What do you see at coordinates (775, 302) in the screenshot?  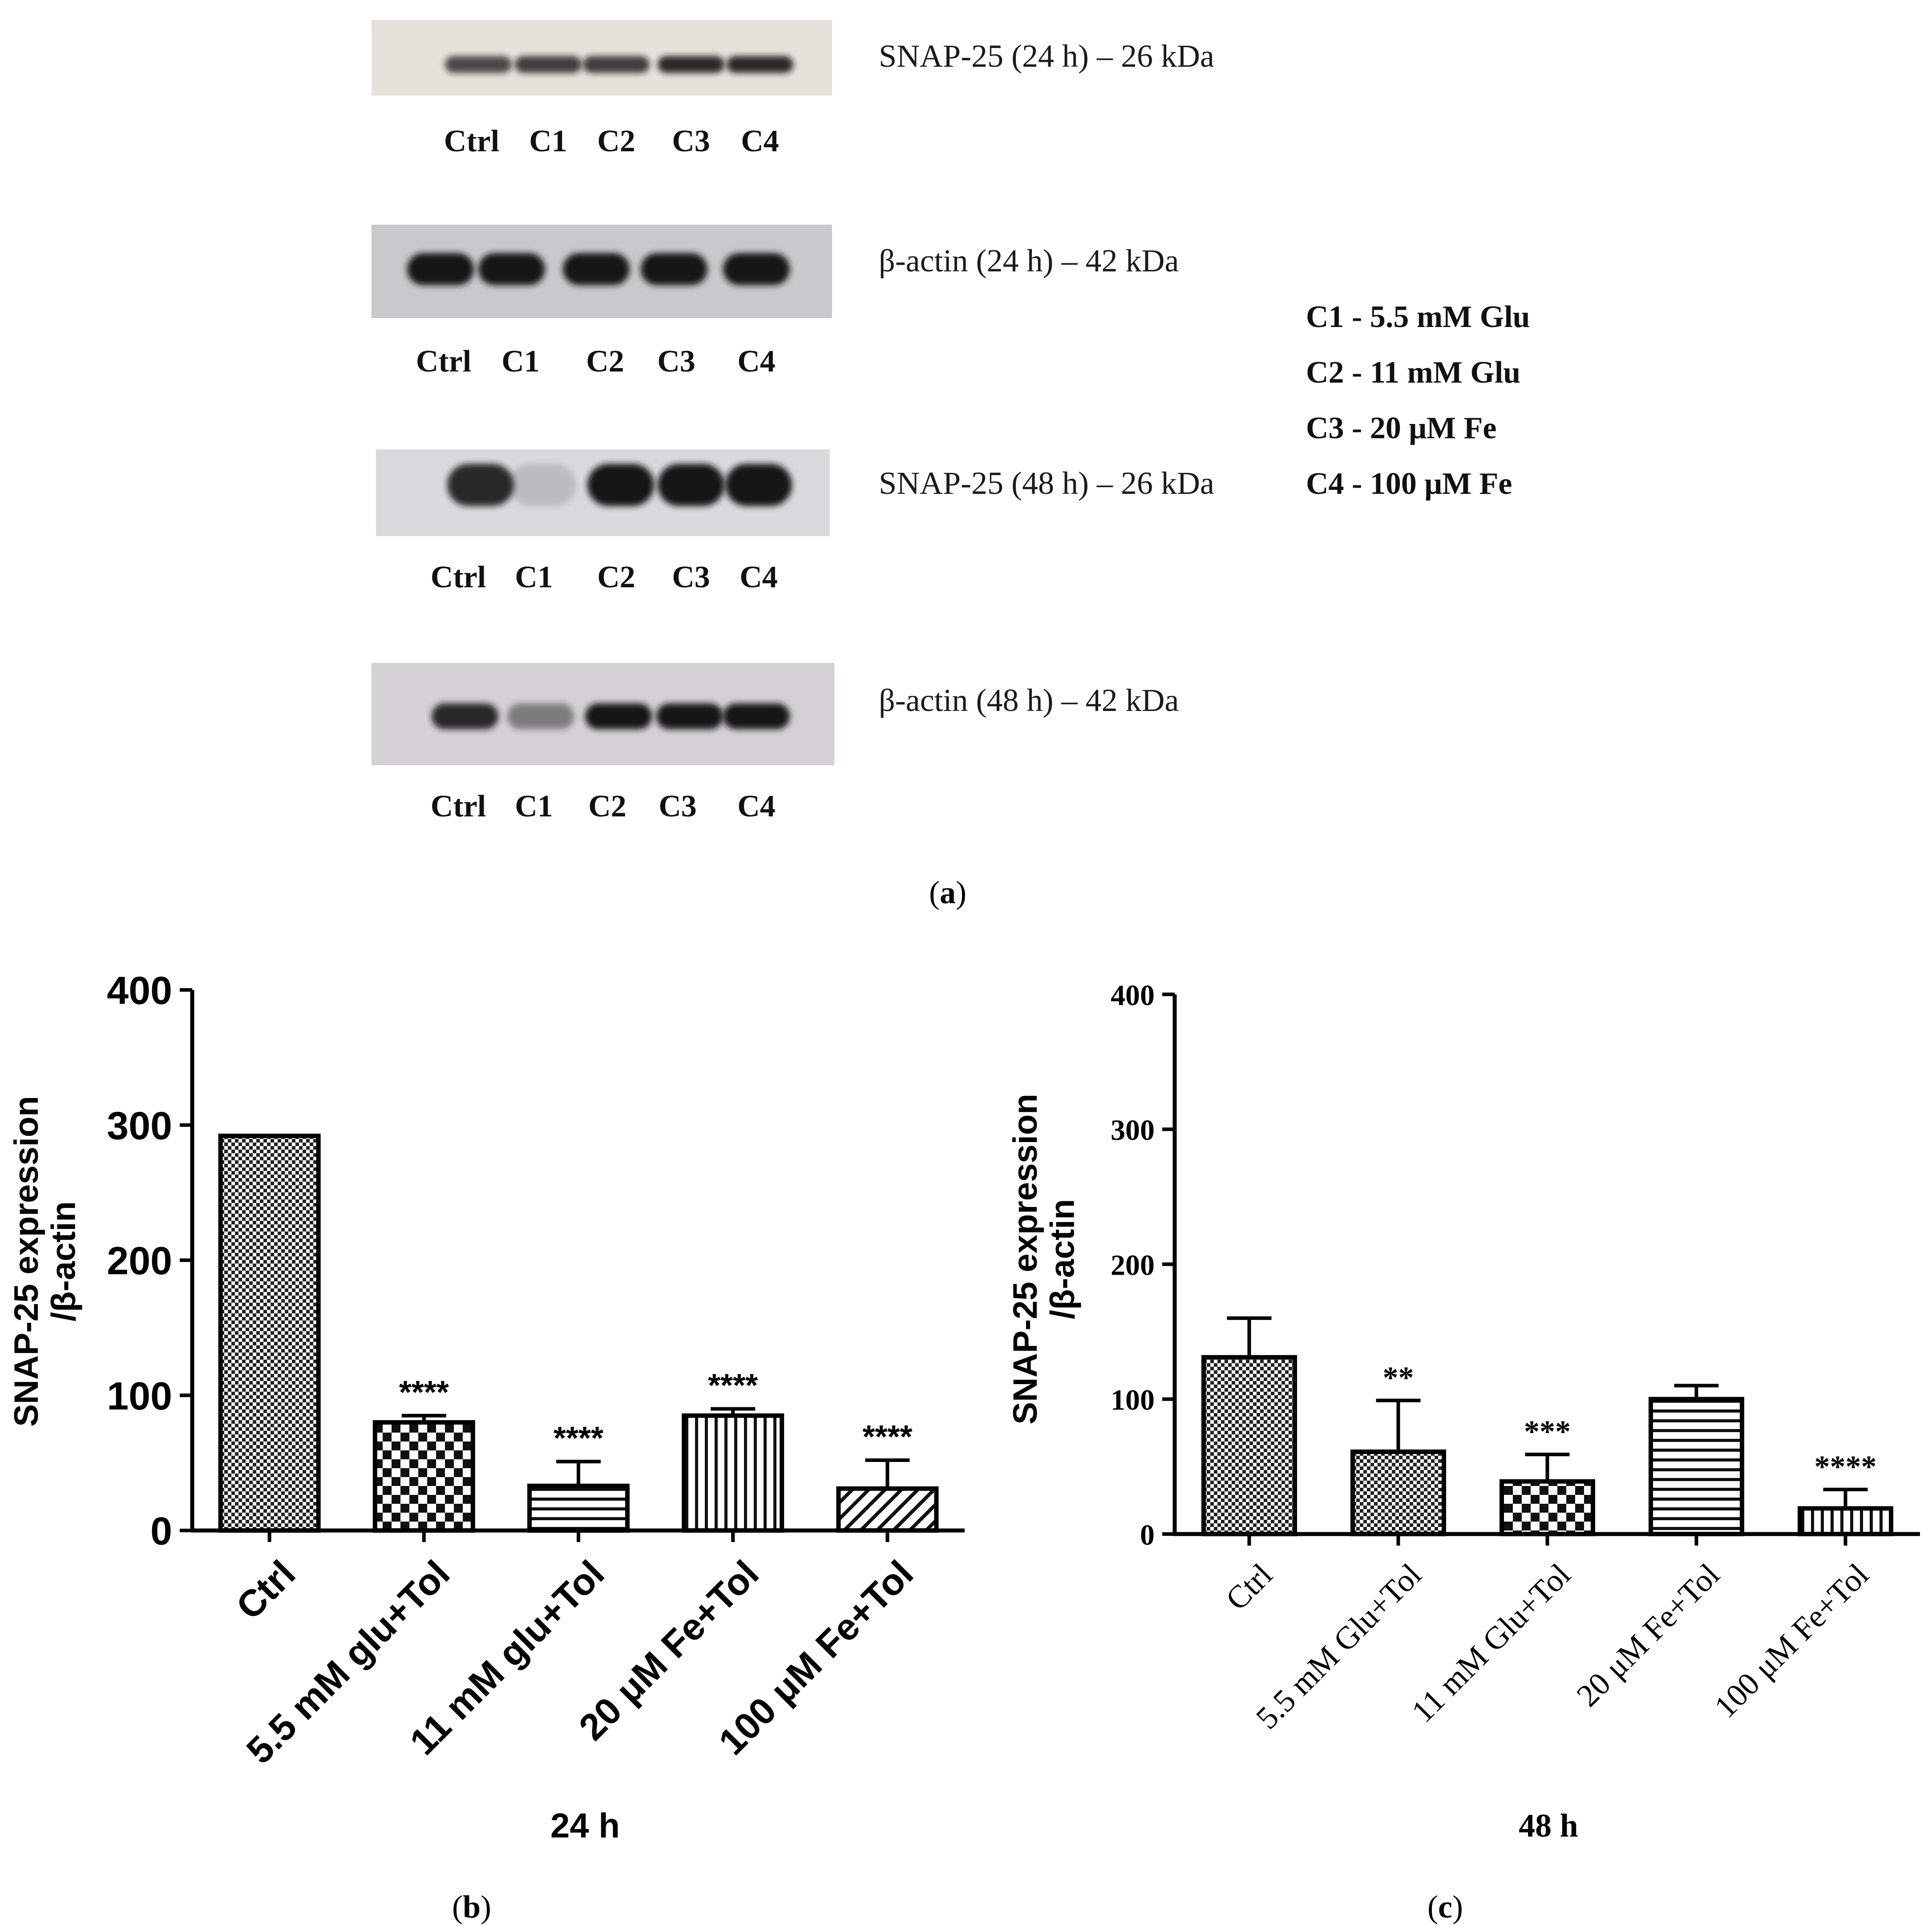 I see `blot-2: β-actin (24 h) – 42 kDa Ctrl C1 C2 C3 C4` at bounding box center [775, 302].